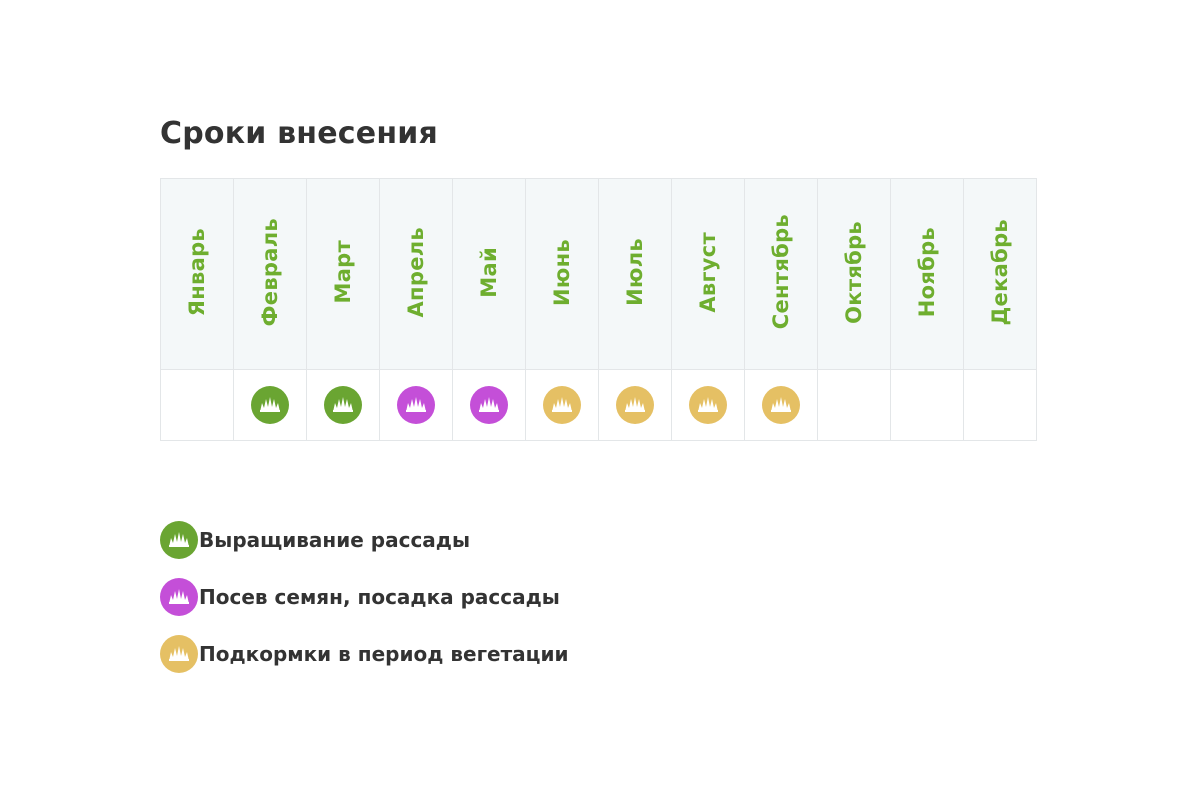 The image size is (1200, 800). I want to click on month-header-march: Март, so click(343, 274).